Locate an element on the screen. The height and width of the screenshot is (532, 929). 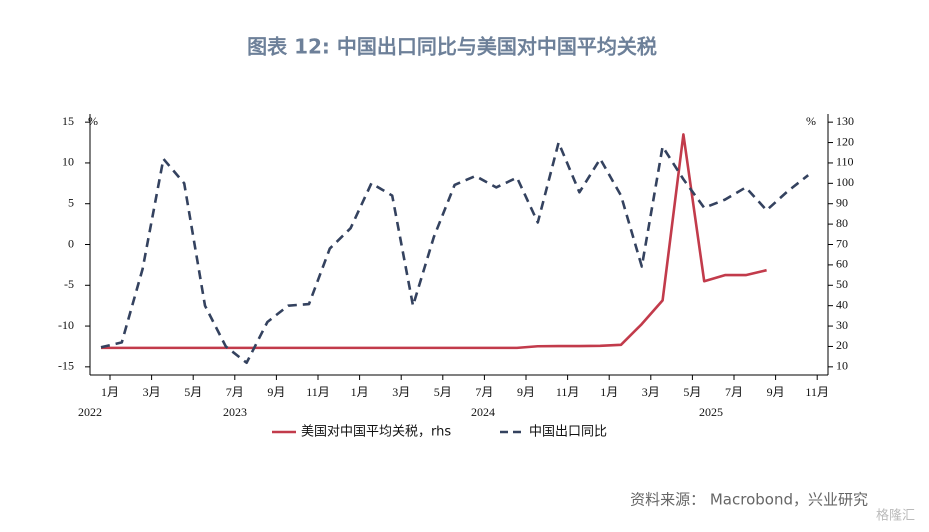
y-unit: % is located at coordinates (93, 121).